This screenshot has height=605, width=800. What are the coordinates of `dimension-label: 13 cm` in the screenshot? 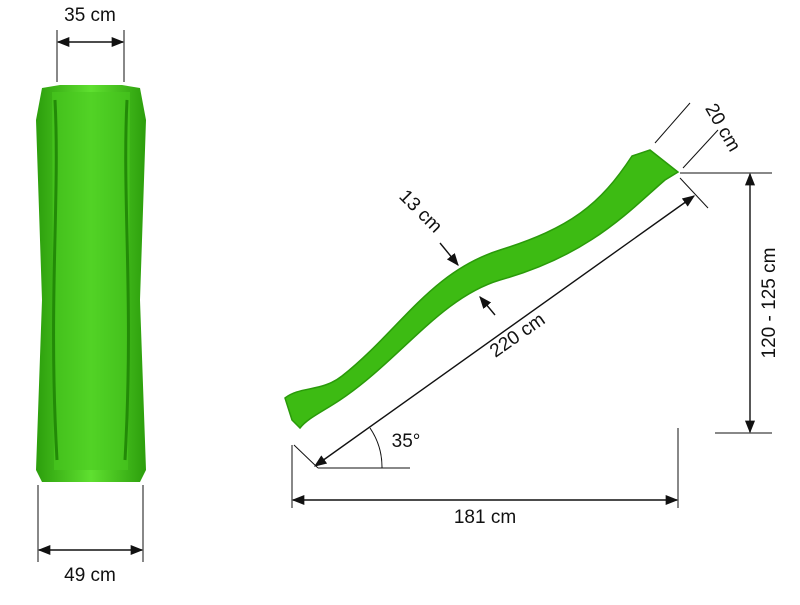 It's located at (420, 211).